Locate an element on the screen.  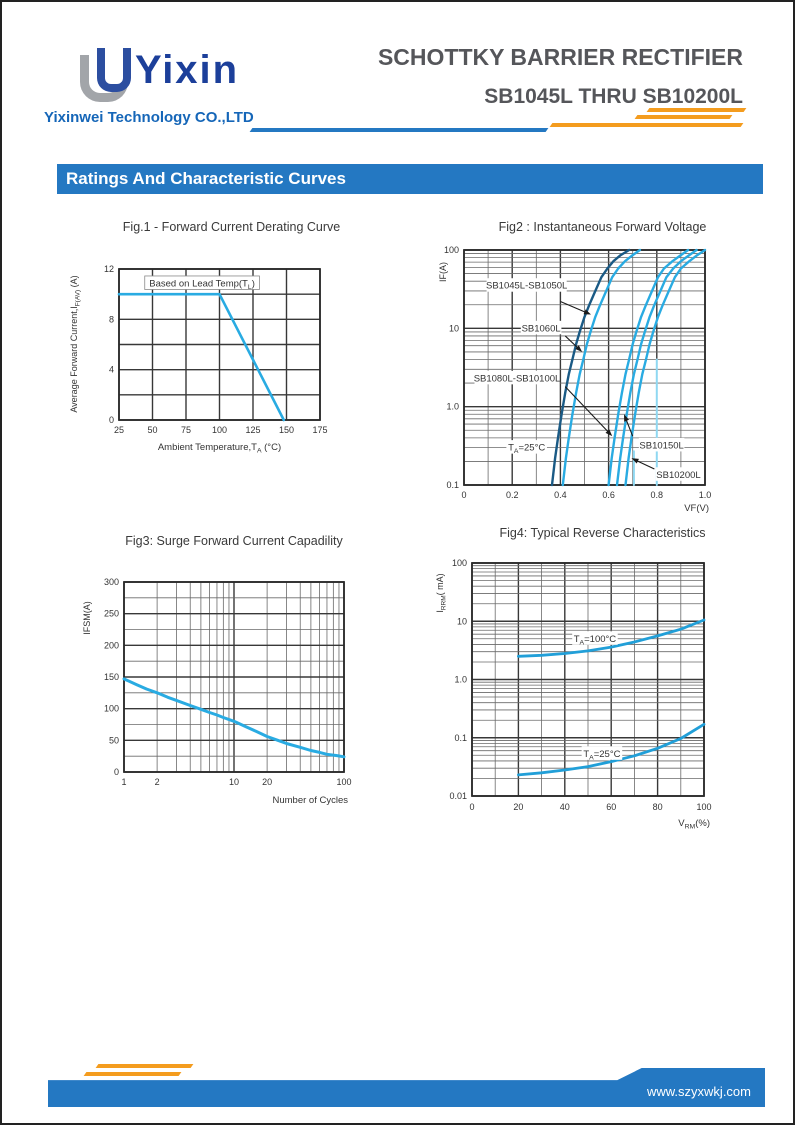
fig2-title: Fig2 : Instantaneous Forward Voltage is located at coordinates (602, 227).